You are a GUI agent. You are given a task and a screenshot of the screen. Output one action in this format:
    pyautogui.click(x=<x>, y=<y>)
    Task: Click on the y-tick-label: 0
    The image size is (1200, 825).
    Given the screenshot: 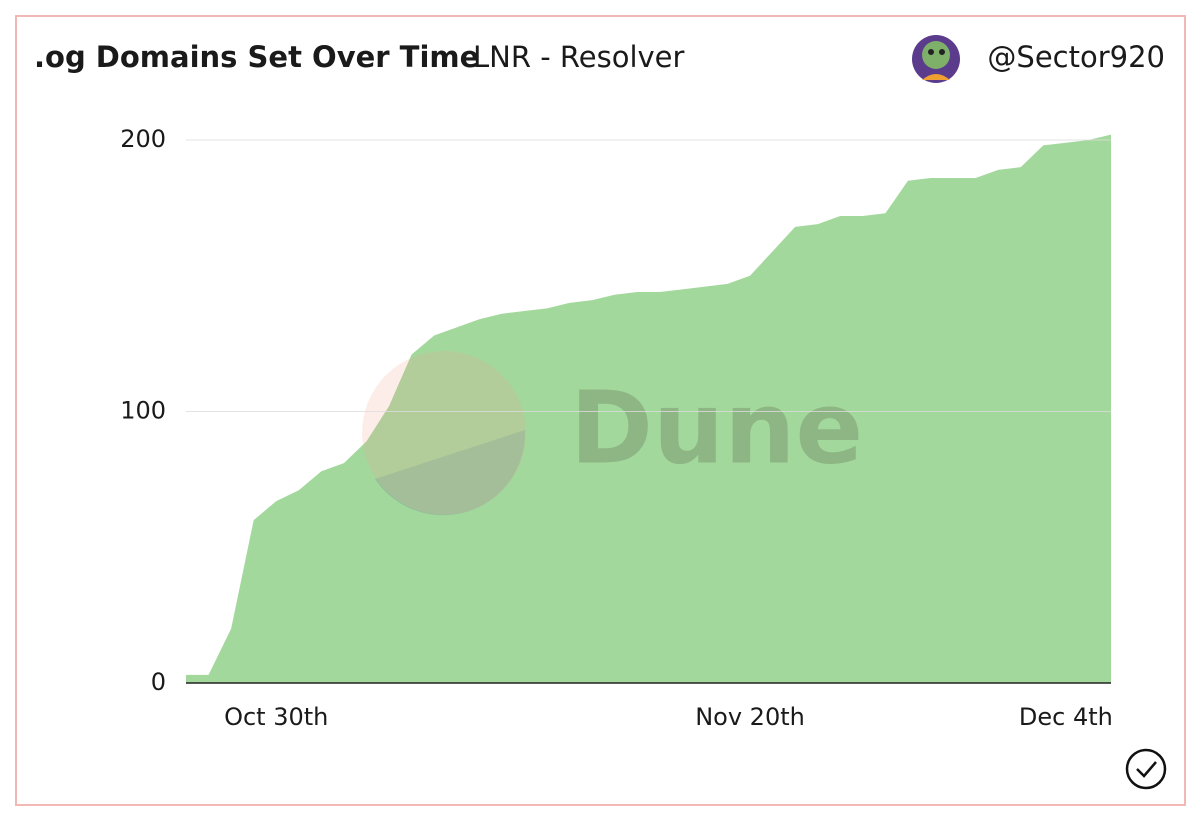 What is the action you would take?
    pyautogui.click(x=158, y=682)
    